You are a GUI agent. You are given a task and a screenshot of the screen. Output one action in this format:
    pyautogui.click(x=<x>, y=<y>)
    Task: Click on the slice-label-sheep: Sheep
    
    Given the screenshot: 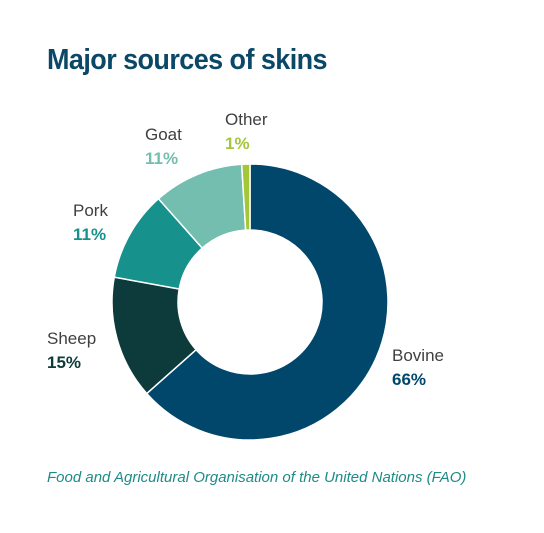 What is the action you would take?
    pyautogui.click(x=71, y=338)
    